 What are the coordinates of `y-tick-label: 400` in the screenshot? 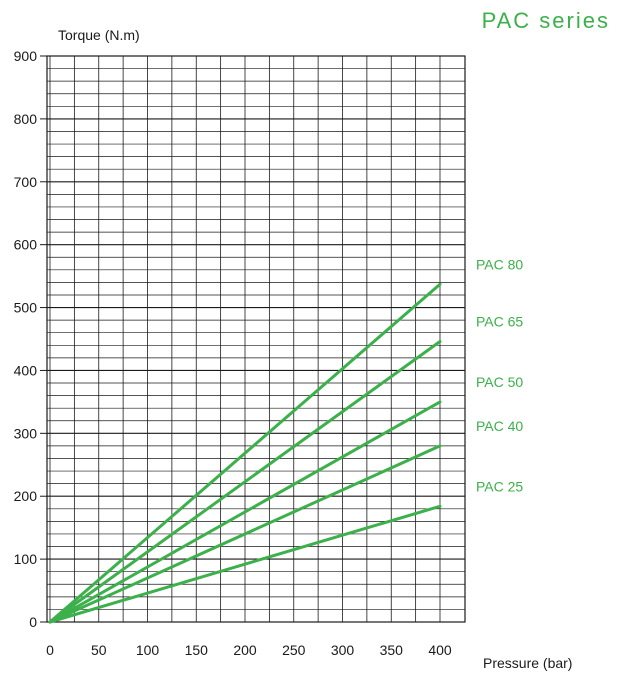 It's located at (26, 370).